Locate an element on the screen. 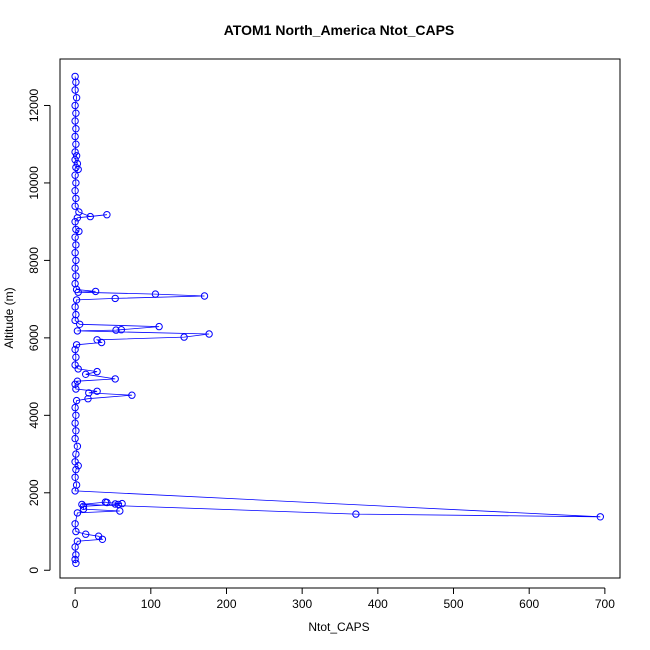  x-tick-label: 700 is located at coordinates (605, 604).